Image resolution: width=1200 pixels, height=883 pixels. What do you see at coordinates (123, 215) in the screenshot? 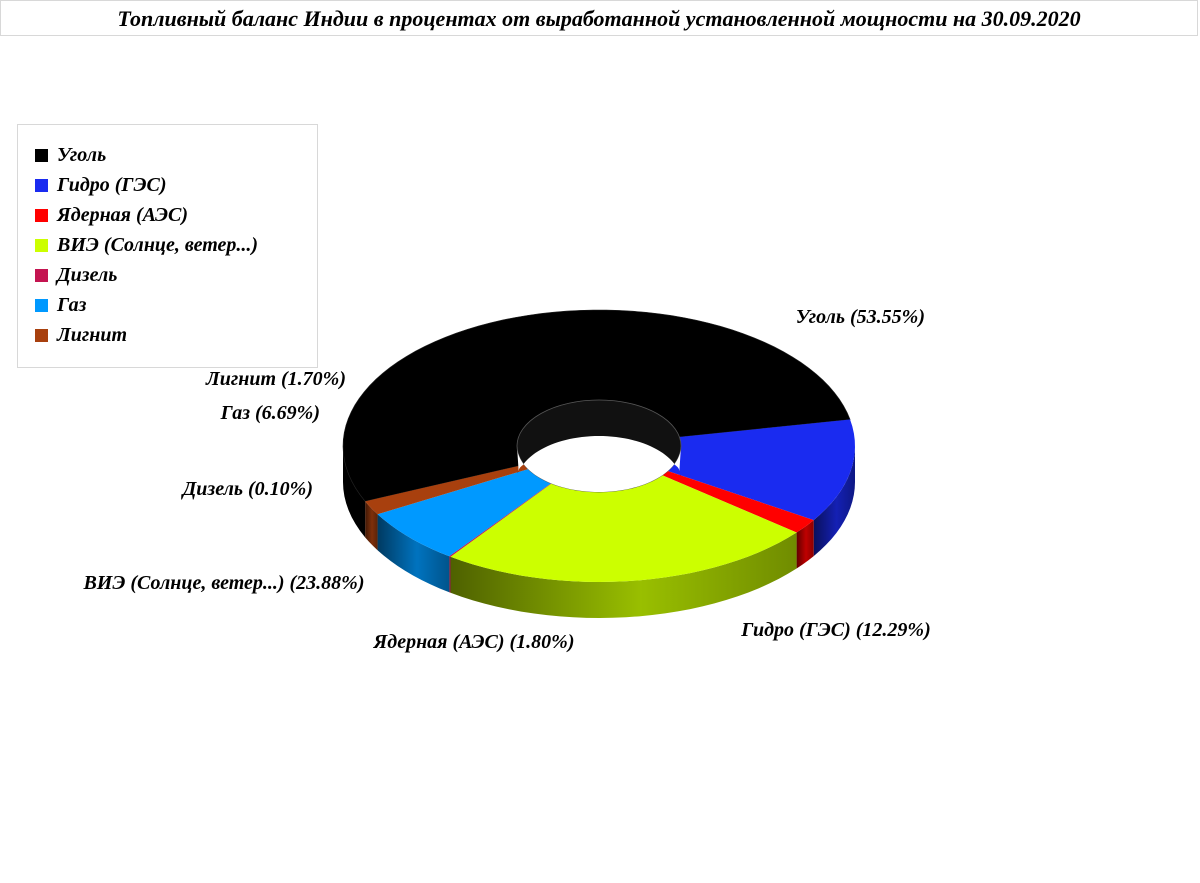
I see `legend-label: Ядерная (АЭС)` at bounding box center [123, 215].